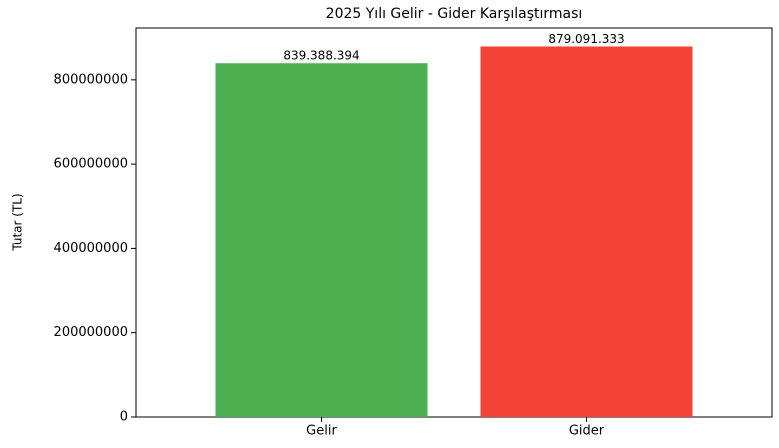 Image resolution: width=779 pixels, height=448 pixels. What do you see at coordinates (91, 332) in the screenshot?
I see `y-tick-label: 200000000` at bounding box center [91, 332].